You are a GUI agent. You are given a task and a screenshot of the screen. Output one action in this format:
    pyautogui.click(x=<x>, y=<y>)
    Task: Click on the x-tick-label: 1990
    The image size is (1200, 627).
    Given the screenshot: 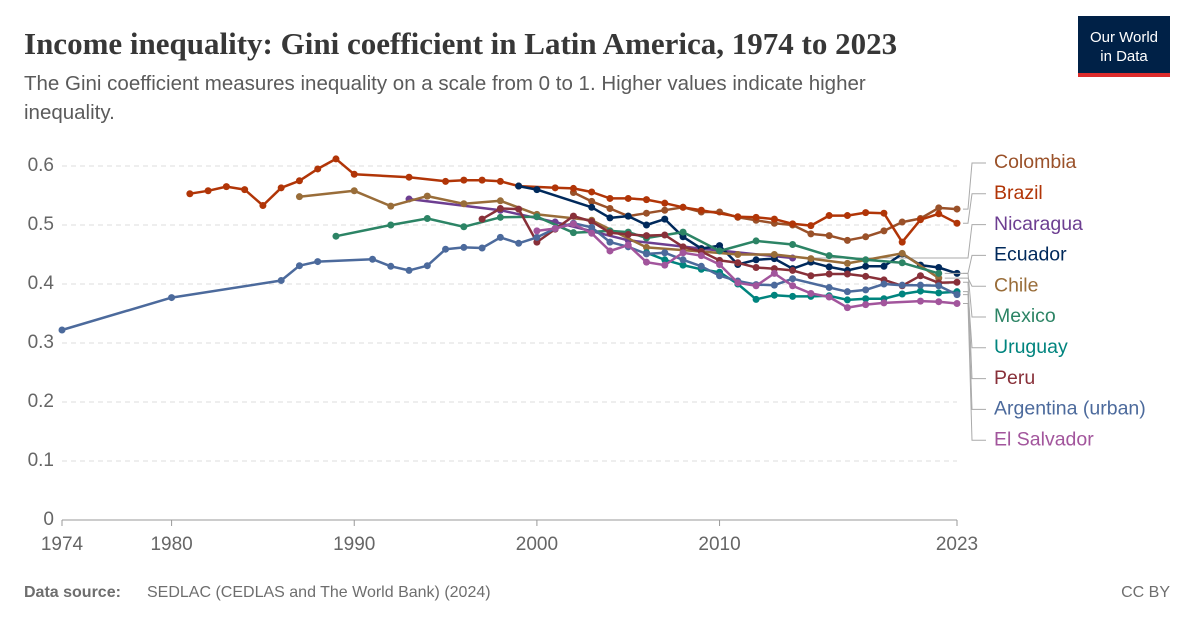 What is the action you would take?
    pyautogui.click(x=354, y=544)
    